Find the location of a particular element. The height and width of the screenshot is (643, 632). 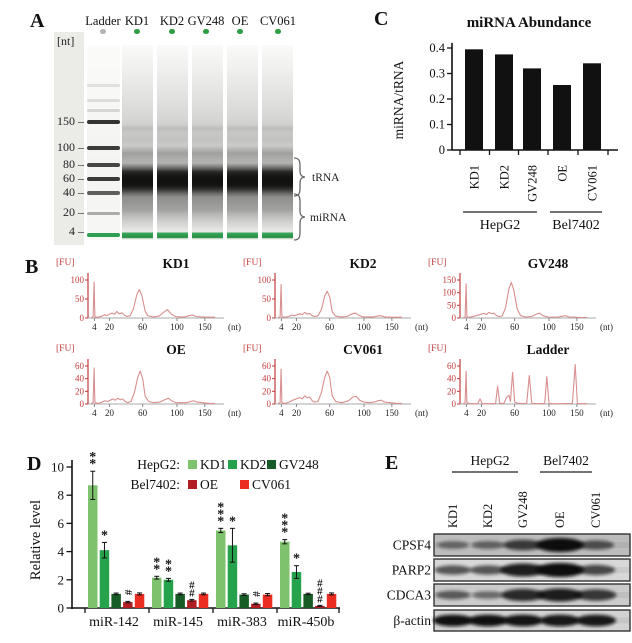

bar-kd2 is located at coordinates (504, 102).